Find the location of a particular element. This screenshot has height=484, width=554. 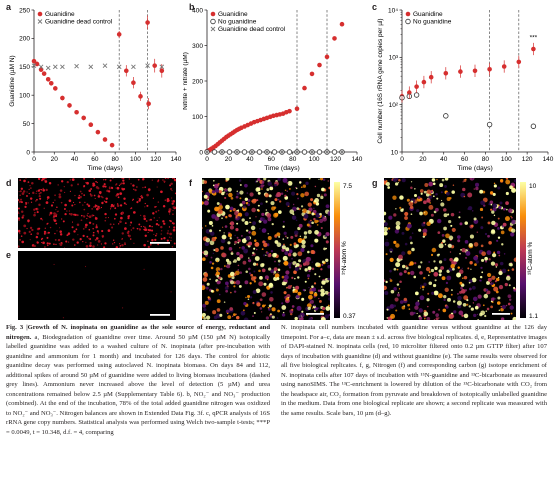

panel-label-d: d is located at coordinates (9, 183).